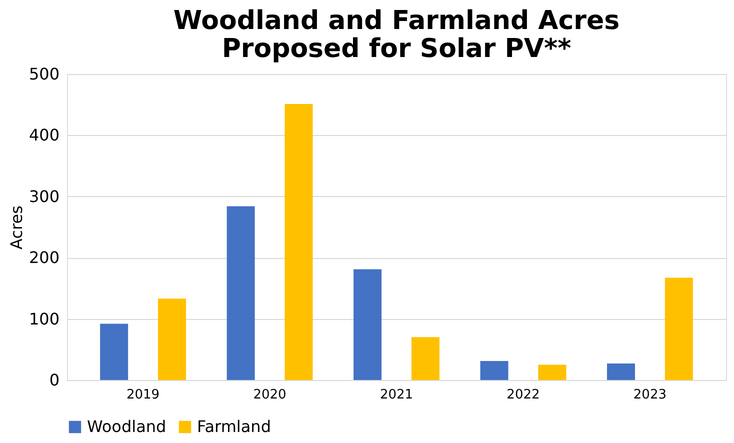 This screenshot has width=734, height=443. What do you see at coordinates (44, 258) in the screenshot?
I see `y-tick-label: 200` at bounding box center [44, 258].